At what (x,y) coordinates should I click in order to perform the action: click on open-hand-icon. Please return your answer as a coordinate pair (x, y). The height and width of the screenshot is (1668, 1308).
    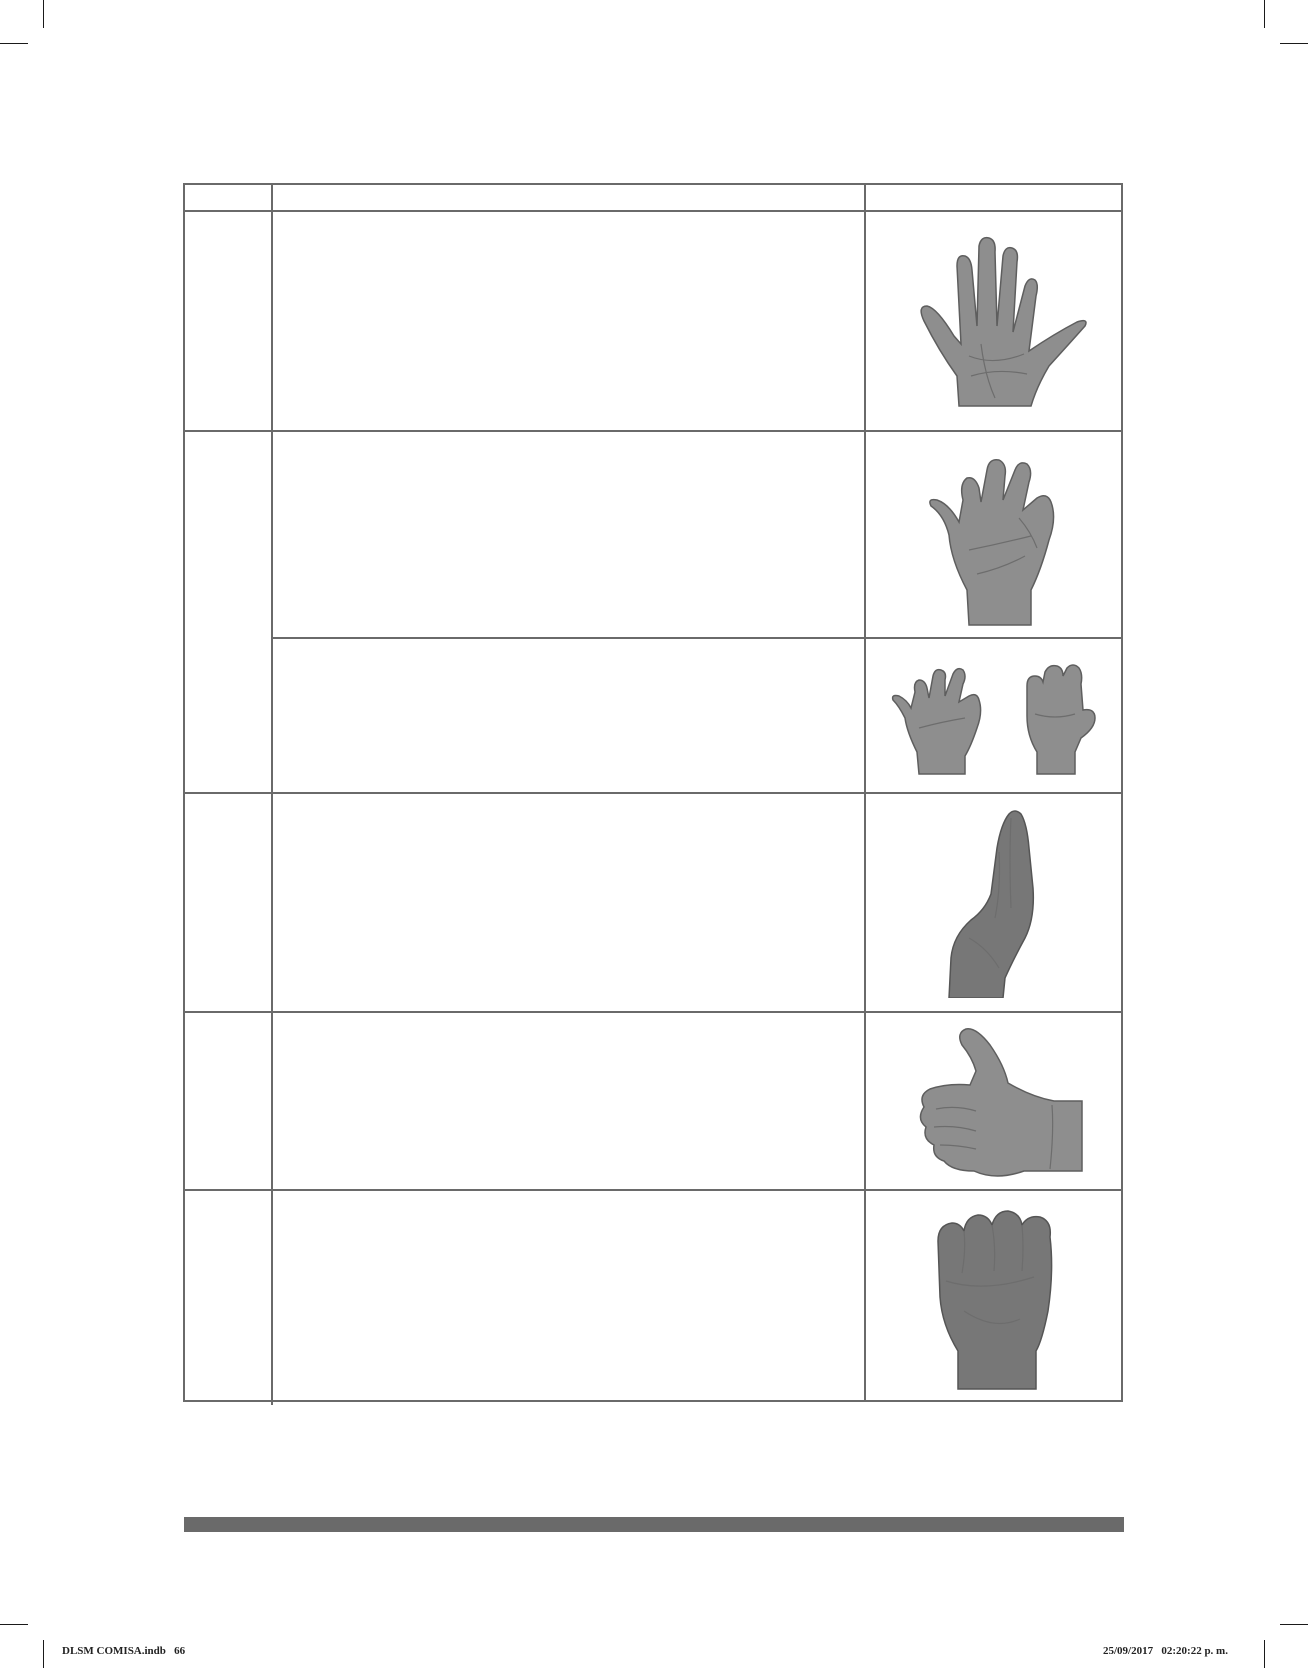
    Looking at the image, I should click on (1003, 321).